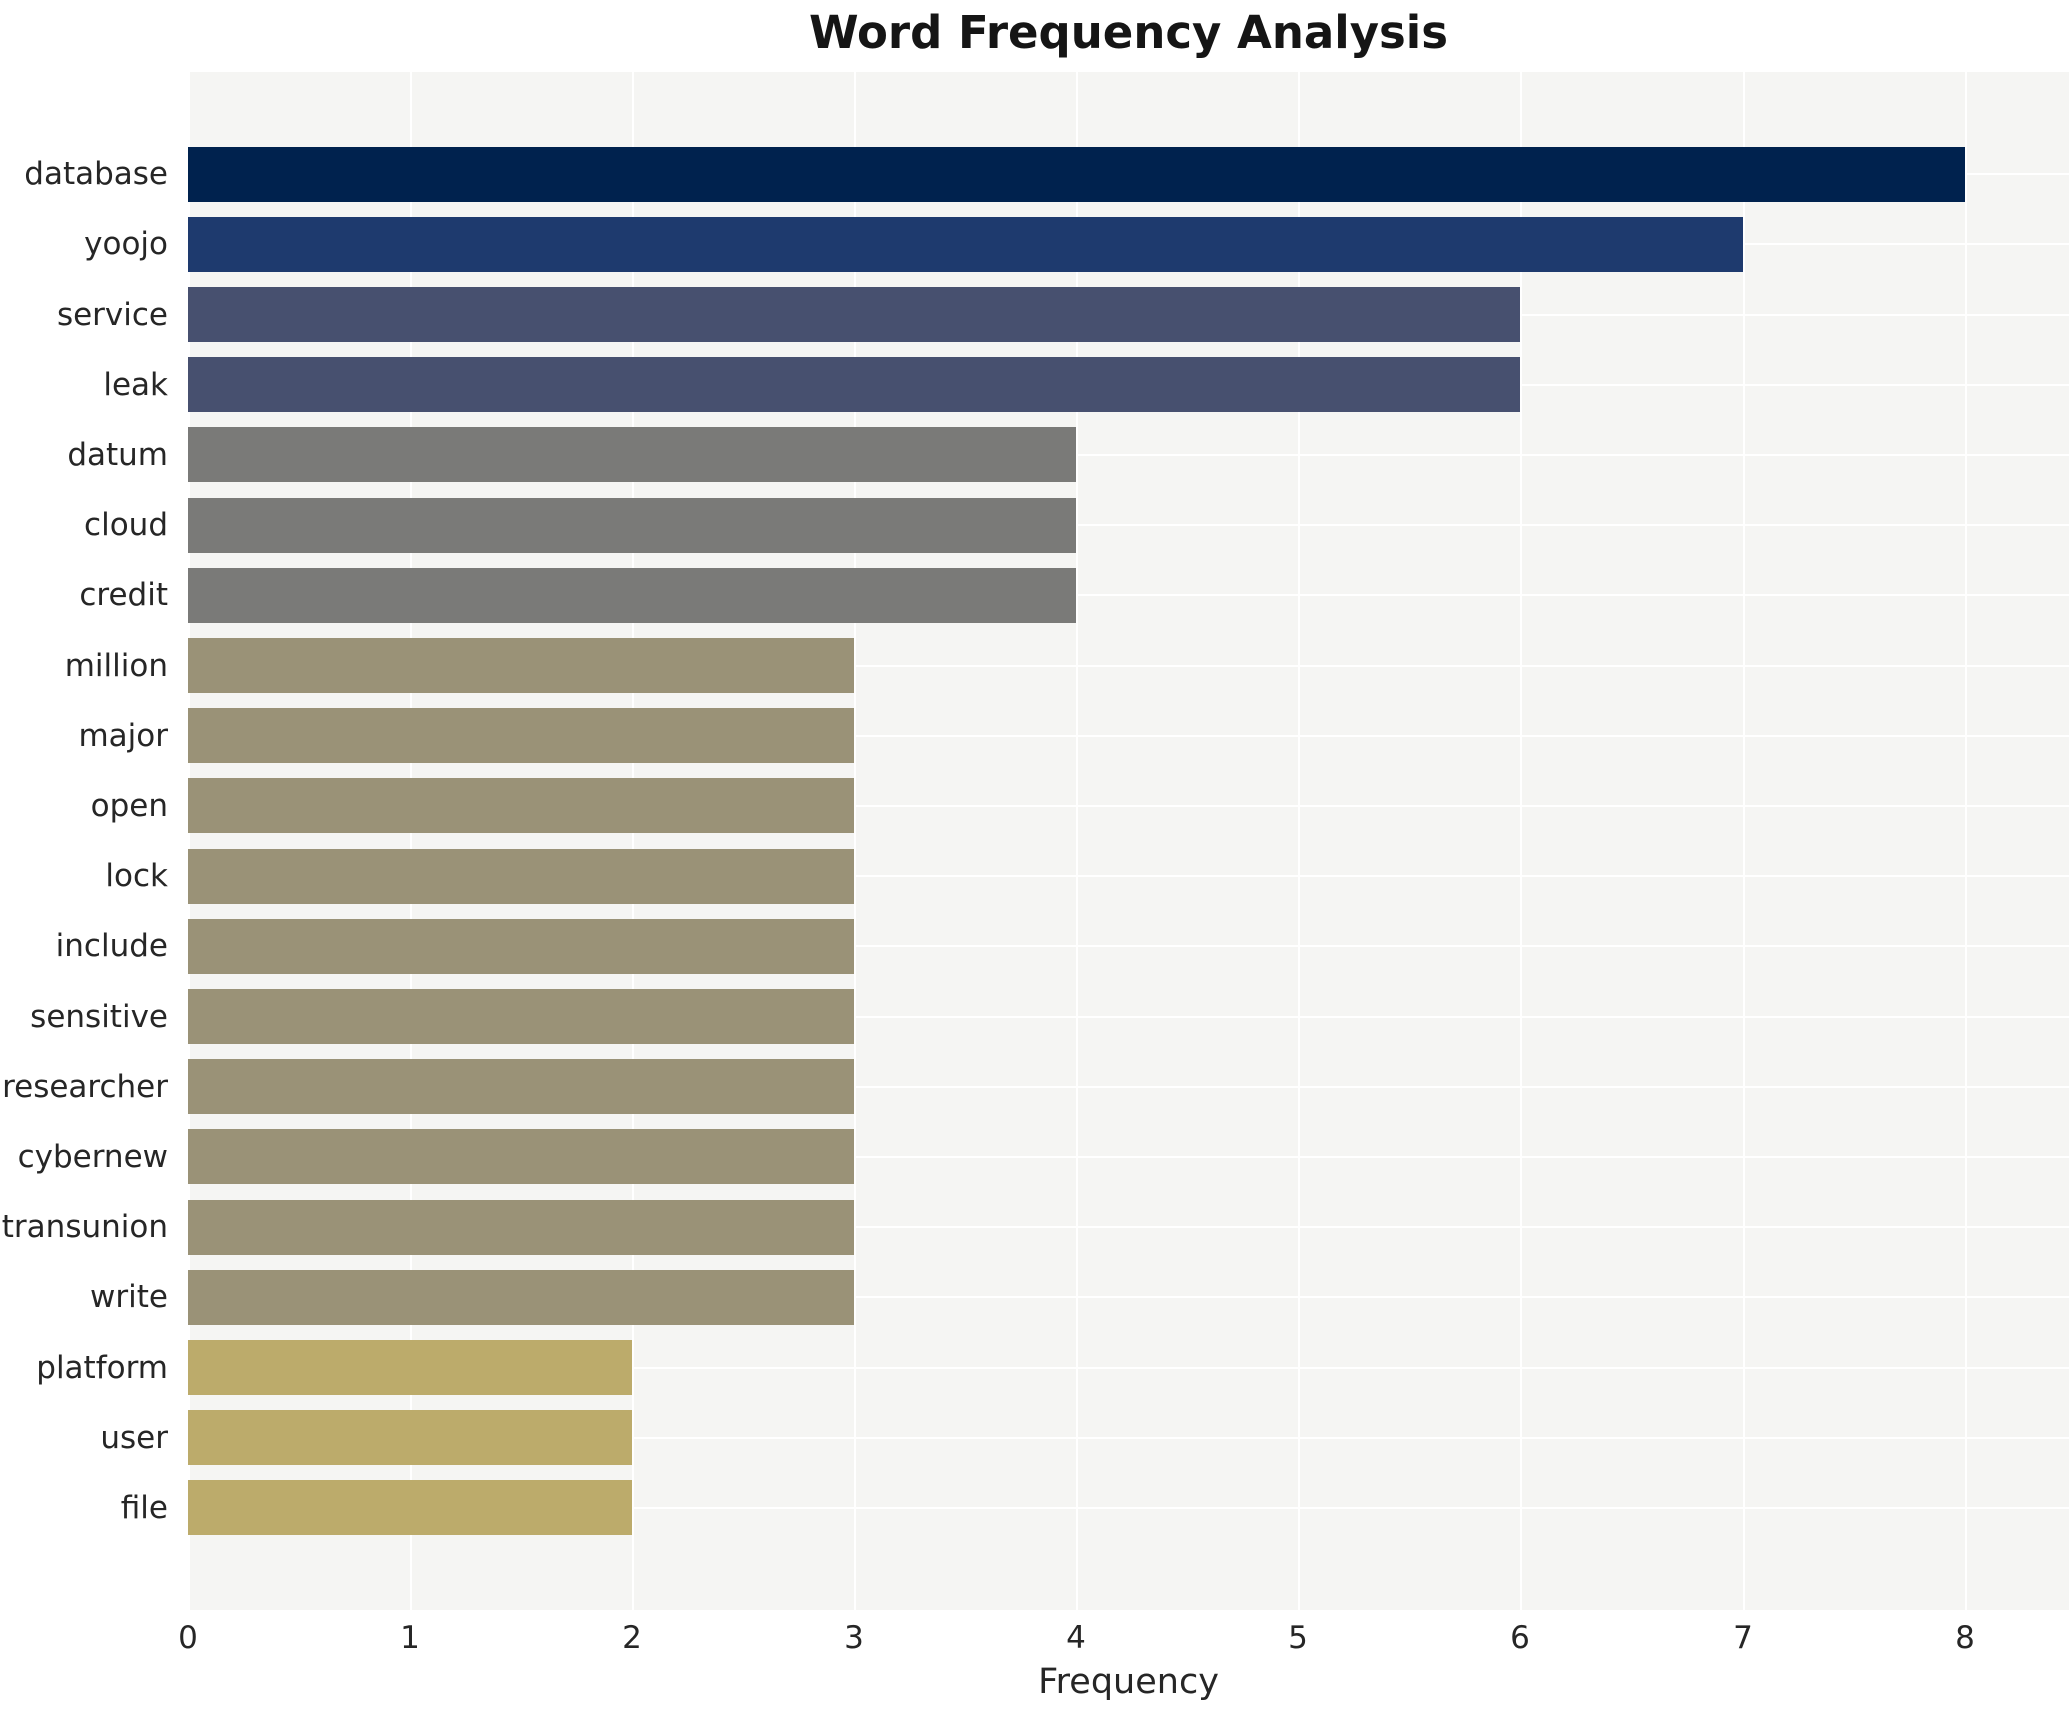  I want to click on bar-lock, so click(521, 876).